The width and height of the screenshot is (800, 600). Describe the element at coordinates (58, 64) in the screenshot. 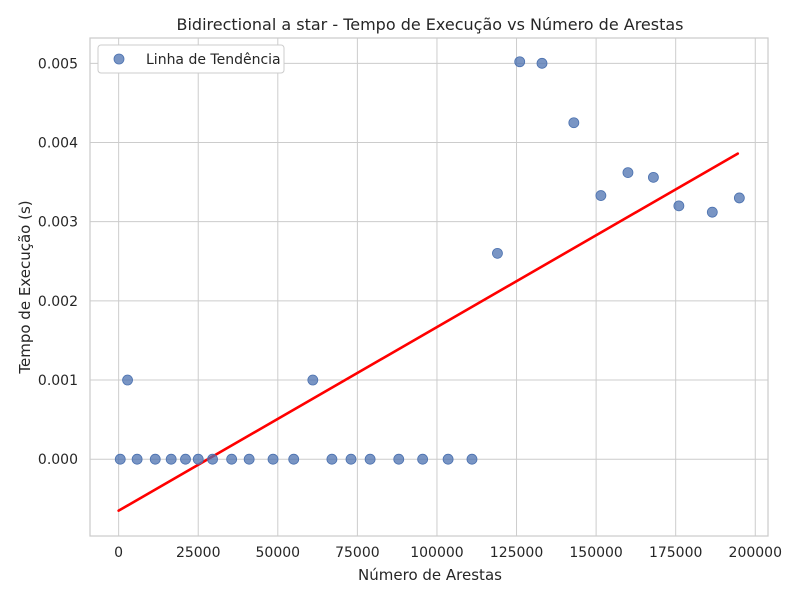

I see `y-tick-label: 0.005` at that location.